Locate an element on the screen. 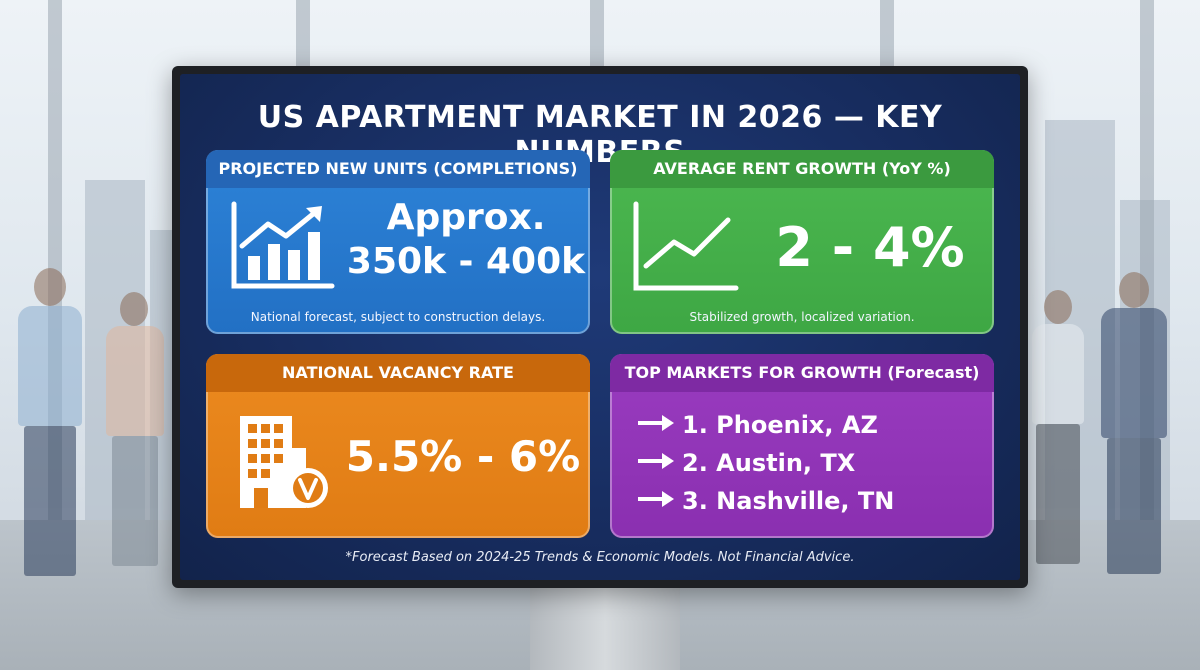 The image size is (1200, 670). vacancy-card: NATIONAL VACANCY RATE 5.5% - 6% is located at coordinates (398, 446).